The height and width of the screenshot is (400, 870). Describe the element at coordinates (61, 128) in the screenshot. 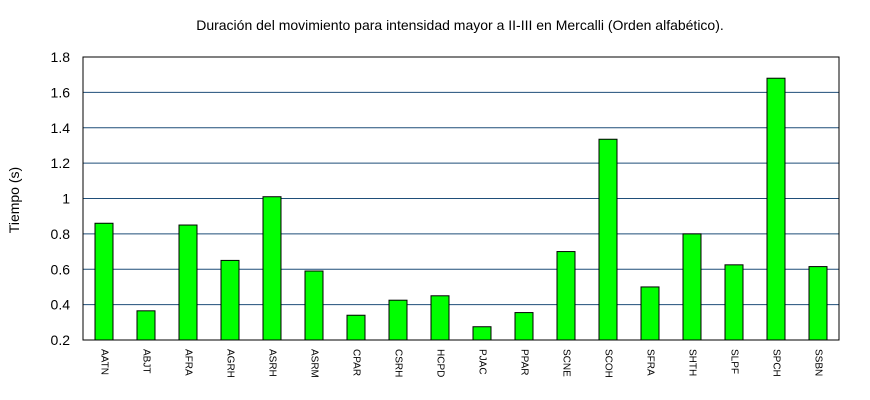

I see `y-tick-label: 1.4` at that location.